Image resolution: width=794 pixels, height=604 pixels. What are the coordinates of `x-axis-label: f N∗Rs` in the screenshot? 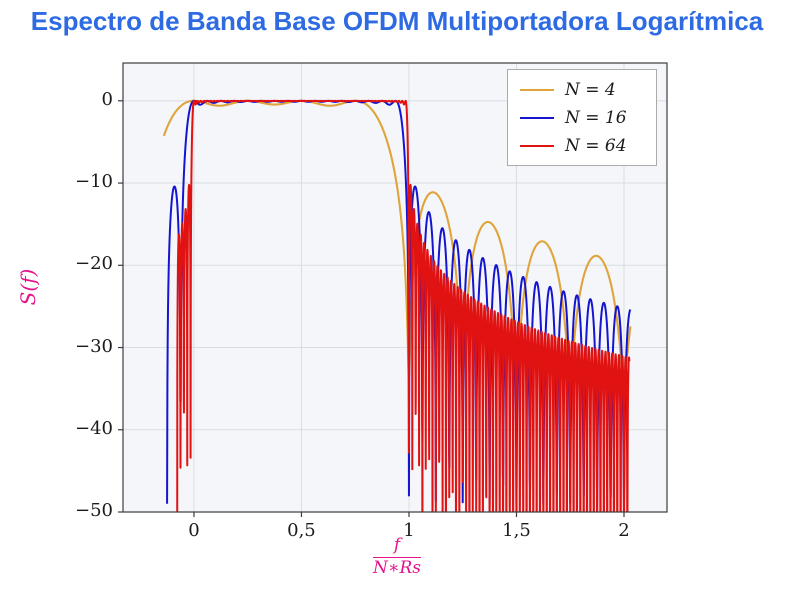 It's located at (397, 556).